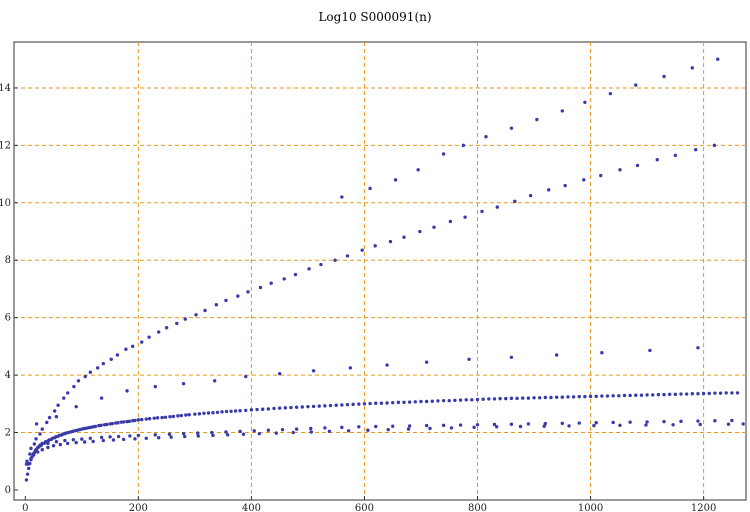 This screenshot has height=512, width=750. I want to click on x-tick-label: 400, so click(251, 507).